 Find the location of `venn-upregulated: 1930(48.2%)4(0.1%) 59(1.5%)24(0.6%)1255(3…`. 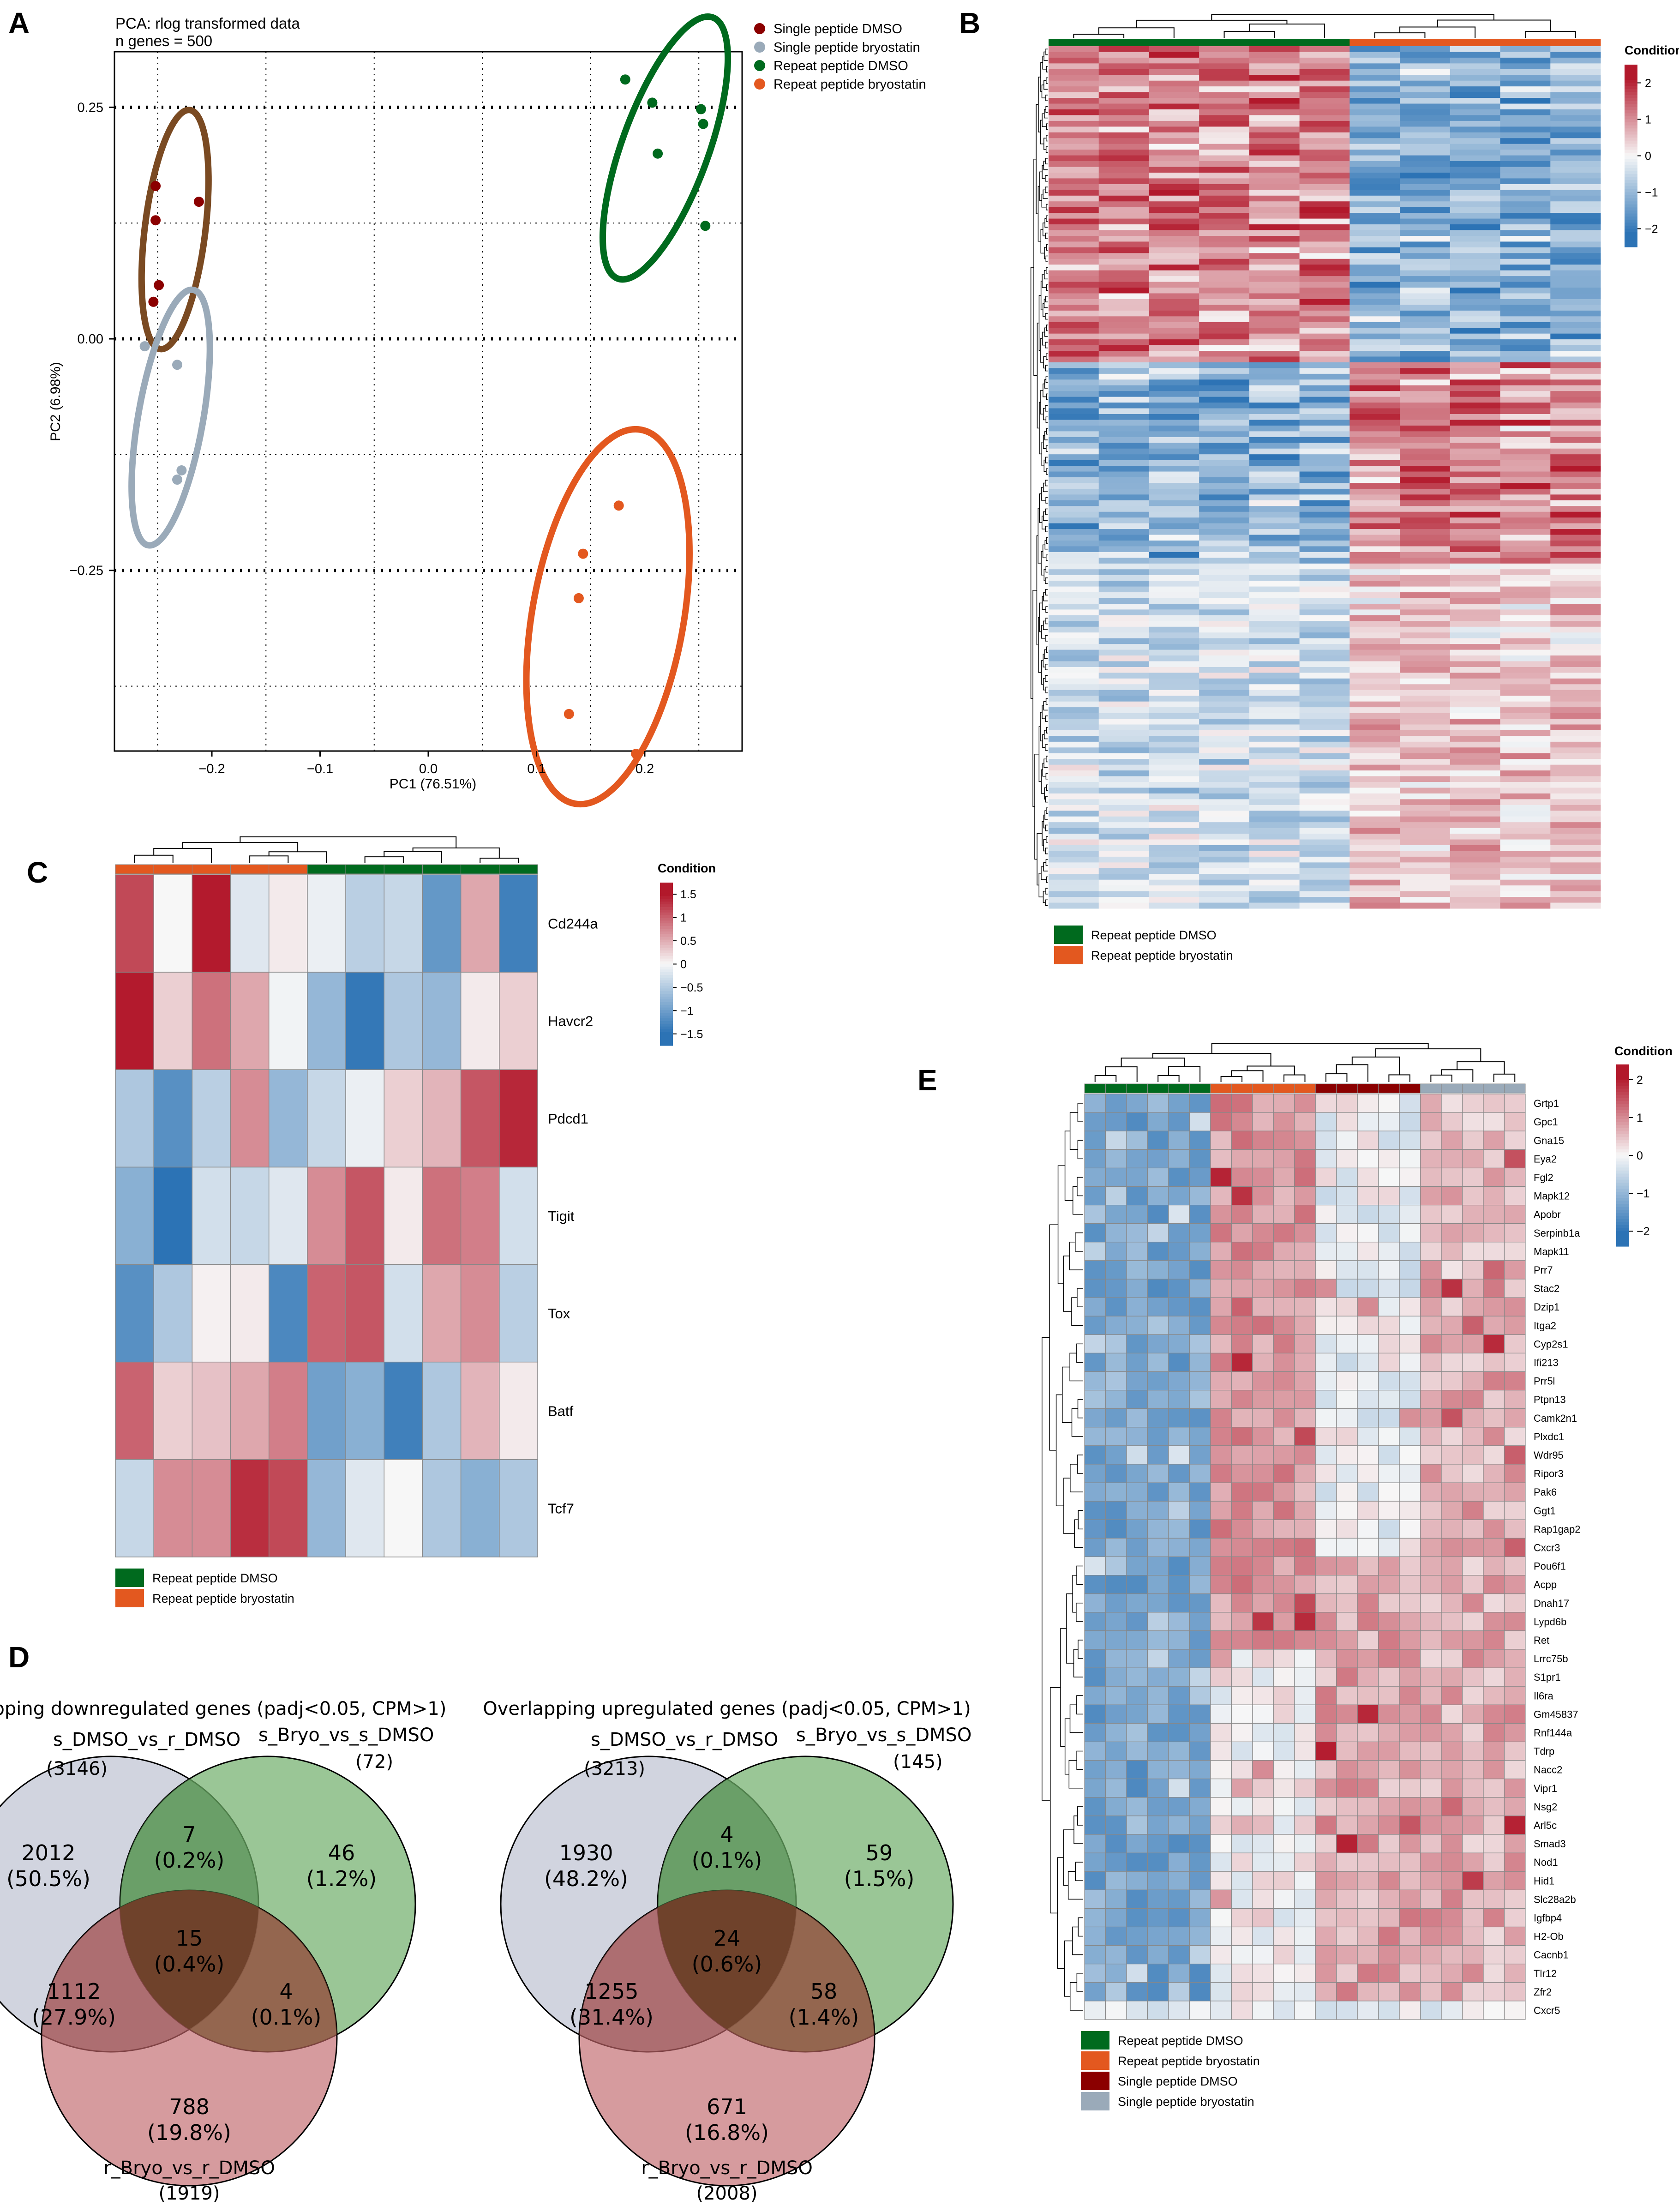

venn-upregulated: 1930(48.2%)4(0.1%) 59(1.5%)24(0.6%)1255(3… is located at coordinates (727, 1951).